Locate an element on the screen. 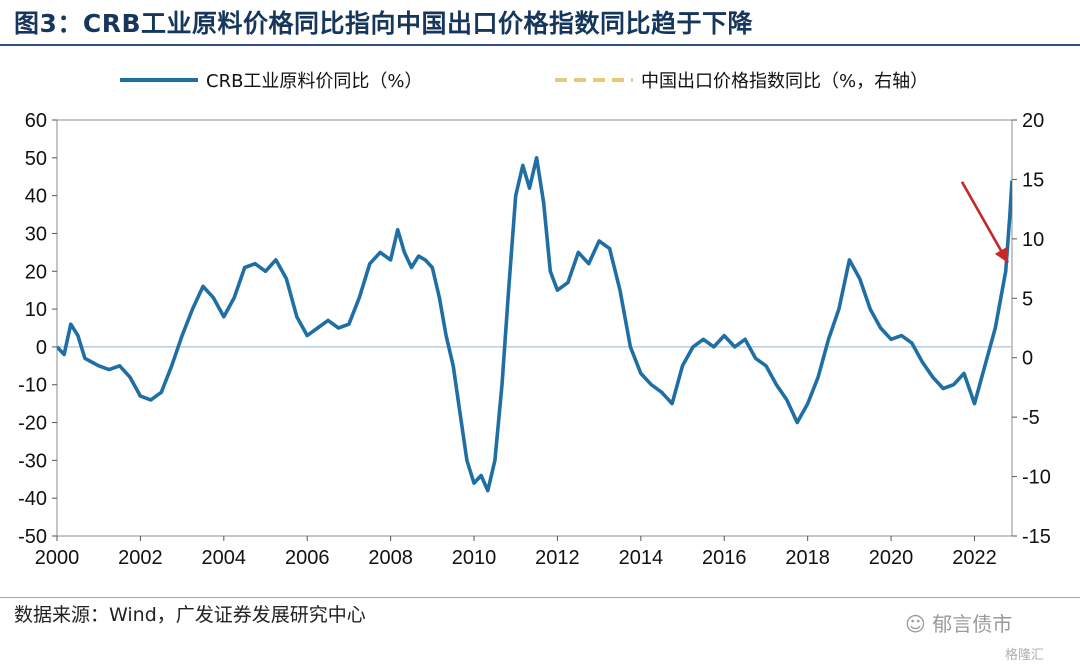  x-tick-label: 2020 is located at coordinates (891, 558).